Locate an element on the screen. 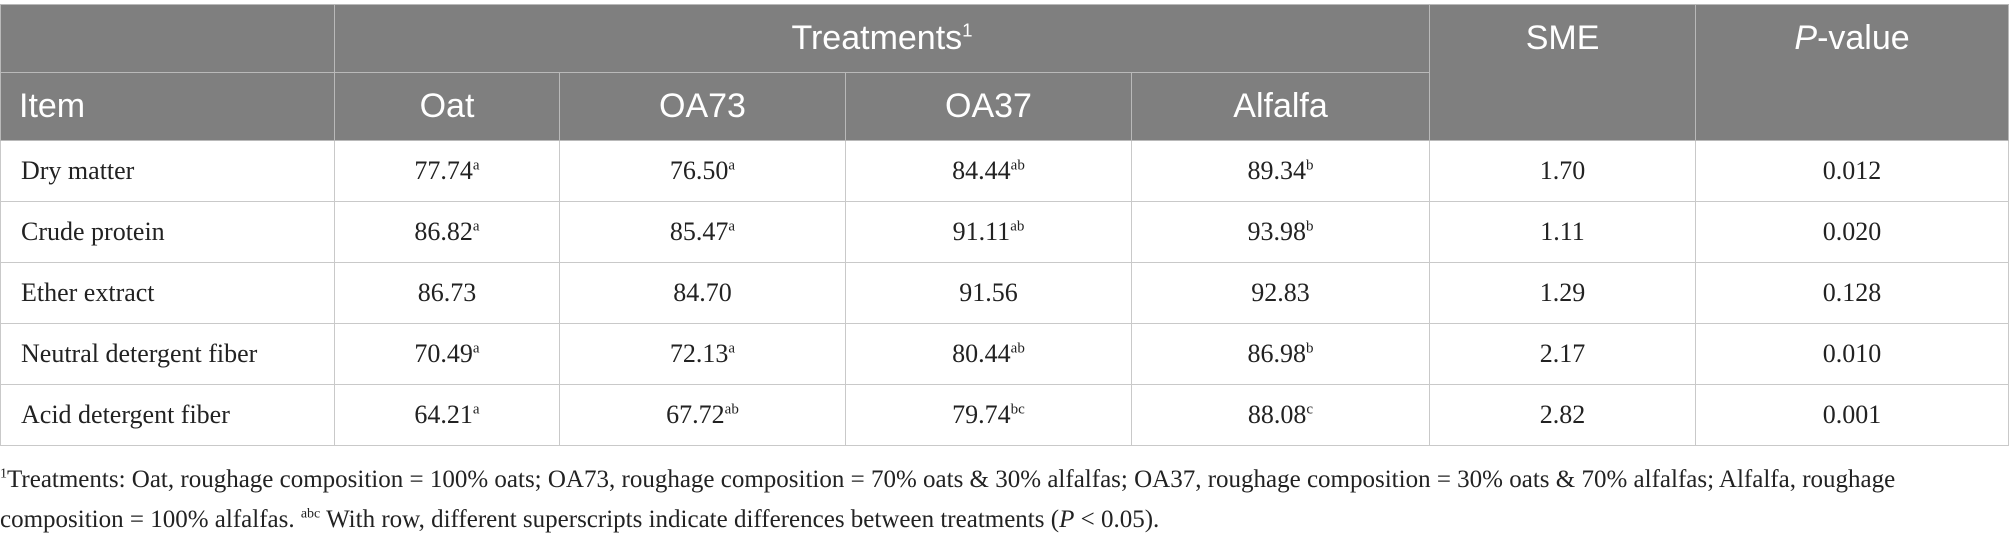 The image size is (2009, 540). table-cell: 86.98b is located at coordinates (1280, 354).